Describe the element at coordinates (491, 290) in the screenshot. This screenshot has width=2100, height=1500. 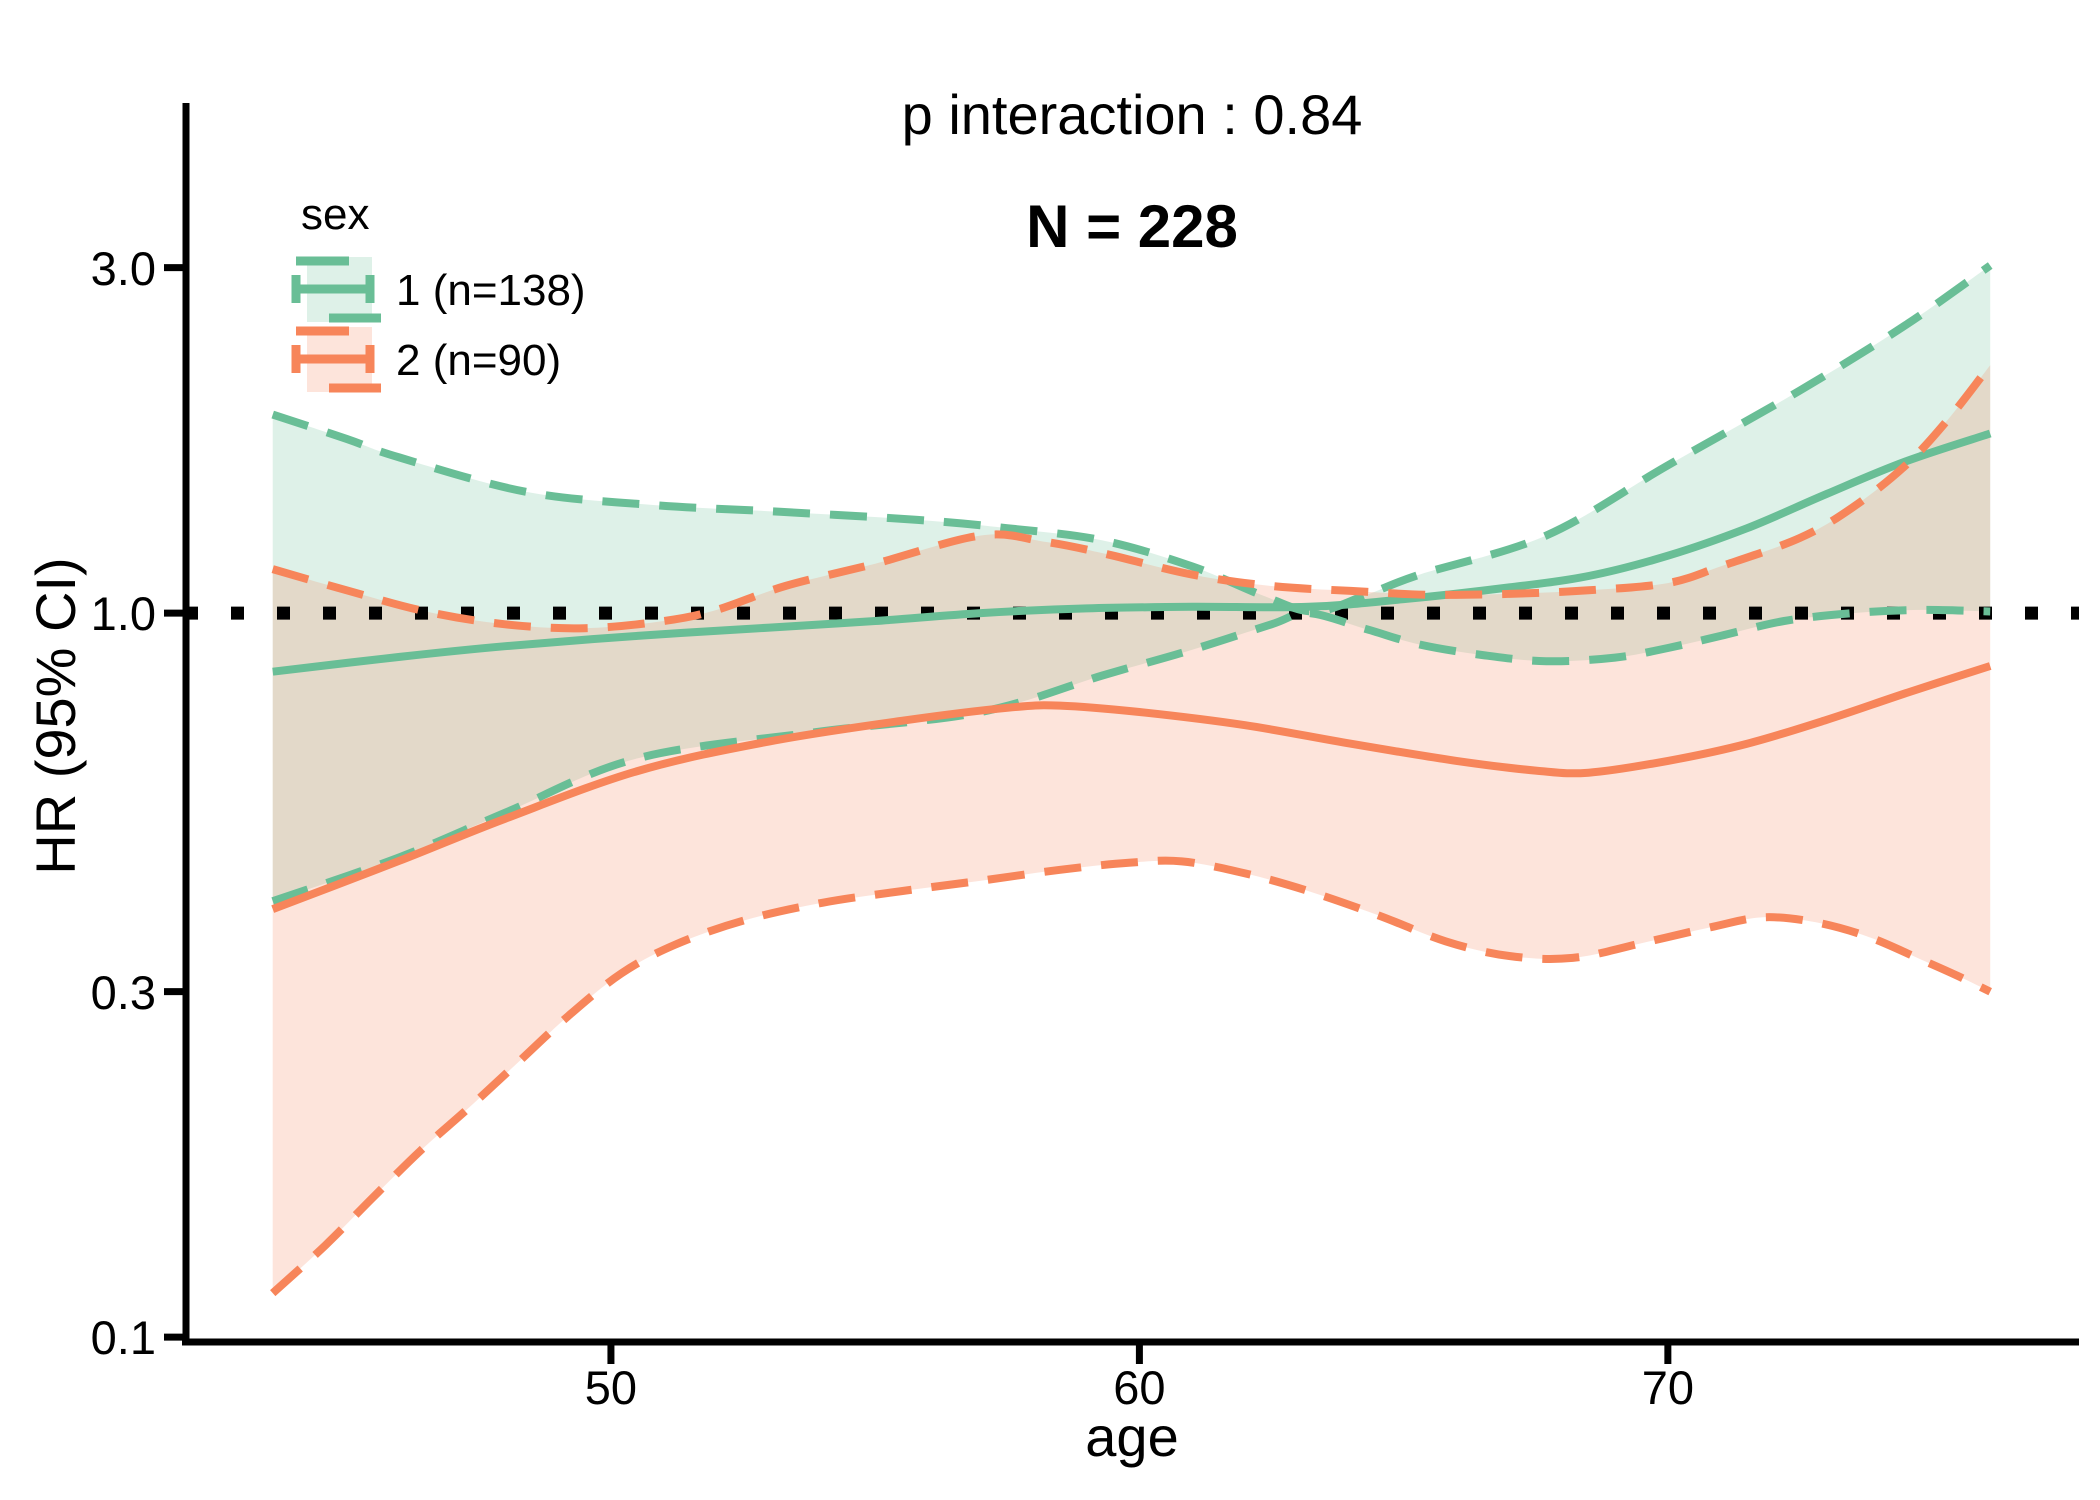
I see `legend-label-sex1: 1 (n=138)` at that location.